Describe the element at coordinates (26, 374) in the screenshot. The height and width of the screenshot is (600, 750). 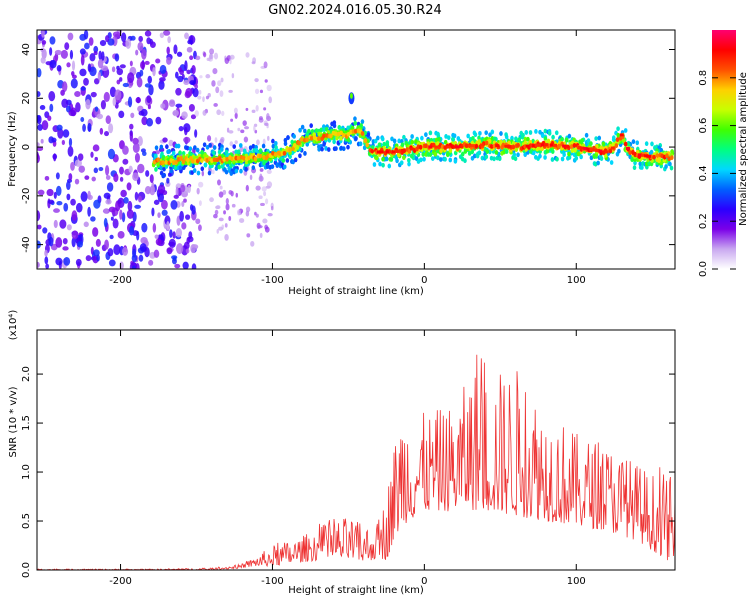
I see `y-tick-label: 2.0` at that location.